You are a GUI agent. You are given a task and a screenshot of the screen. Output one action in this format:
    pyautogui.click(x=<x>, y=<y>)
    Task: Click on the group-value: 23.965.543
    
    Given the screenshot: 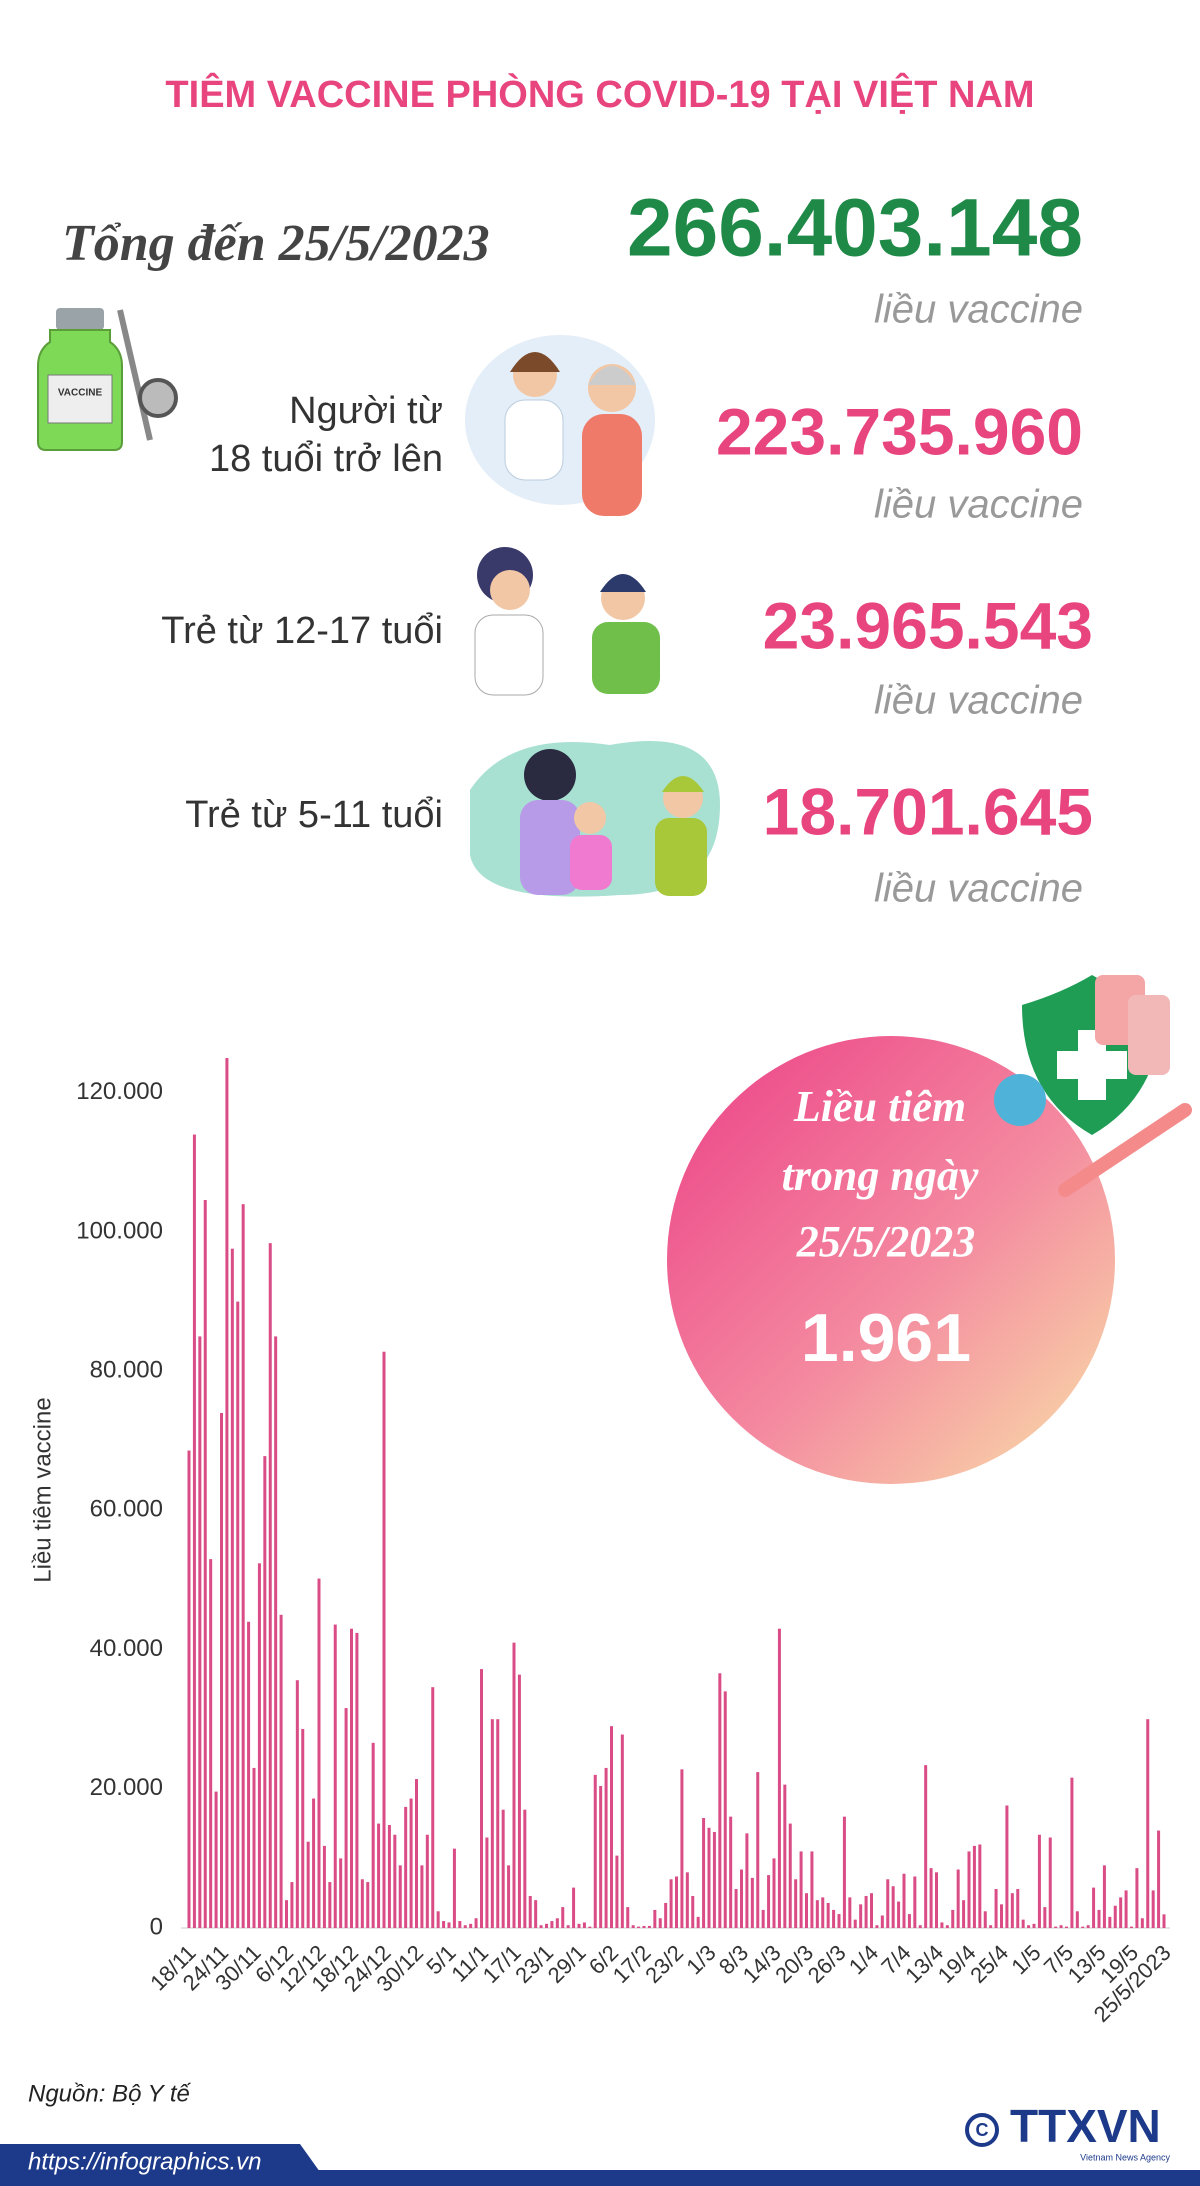 What is the action you would take?
    pyautogui.click(x=928, y=625)
    